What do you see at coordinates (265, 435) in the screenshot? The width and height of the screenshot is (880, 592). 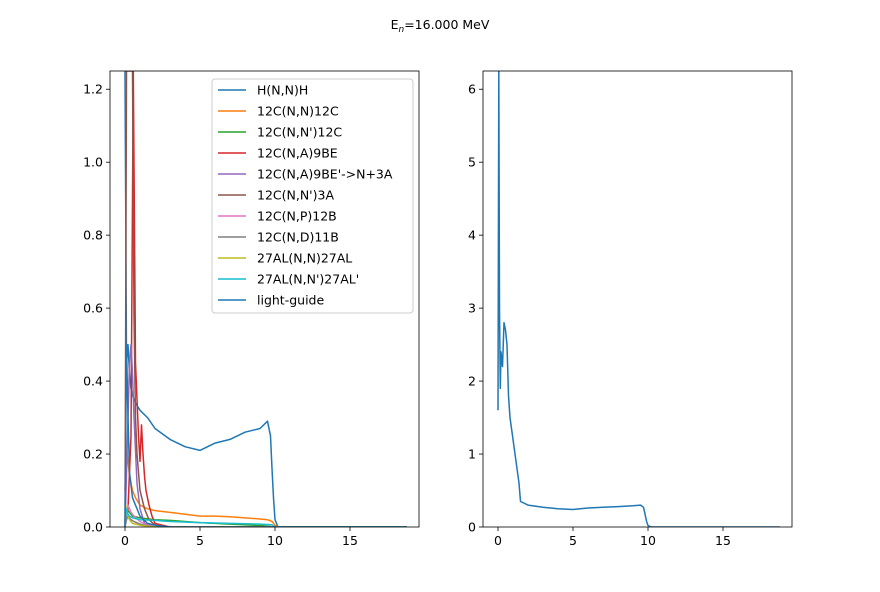 I see `left-series-line-10-light-guide` at bounding box center [265, 435].